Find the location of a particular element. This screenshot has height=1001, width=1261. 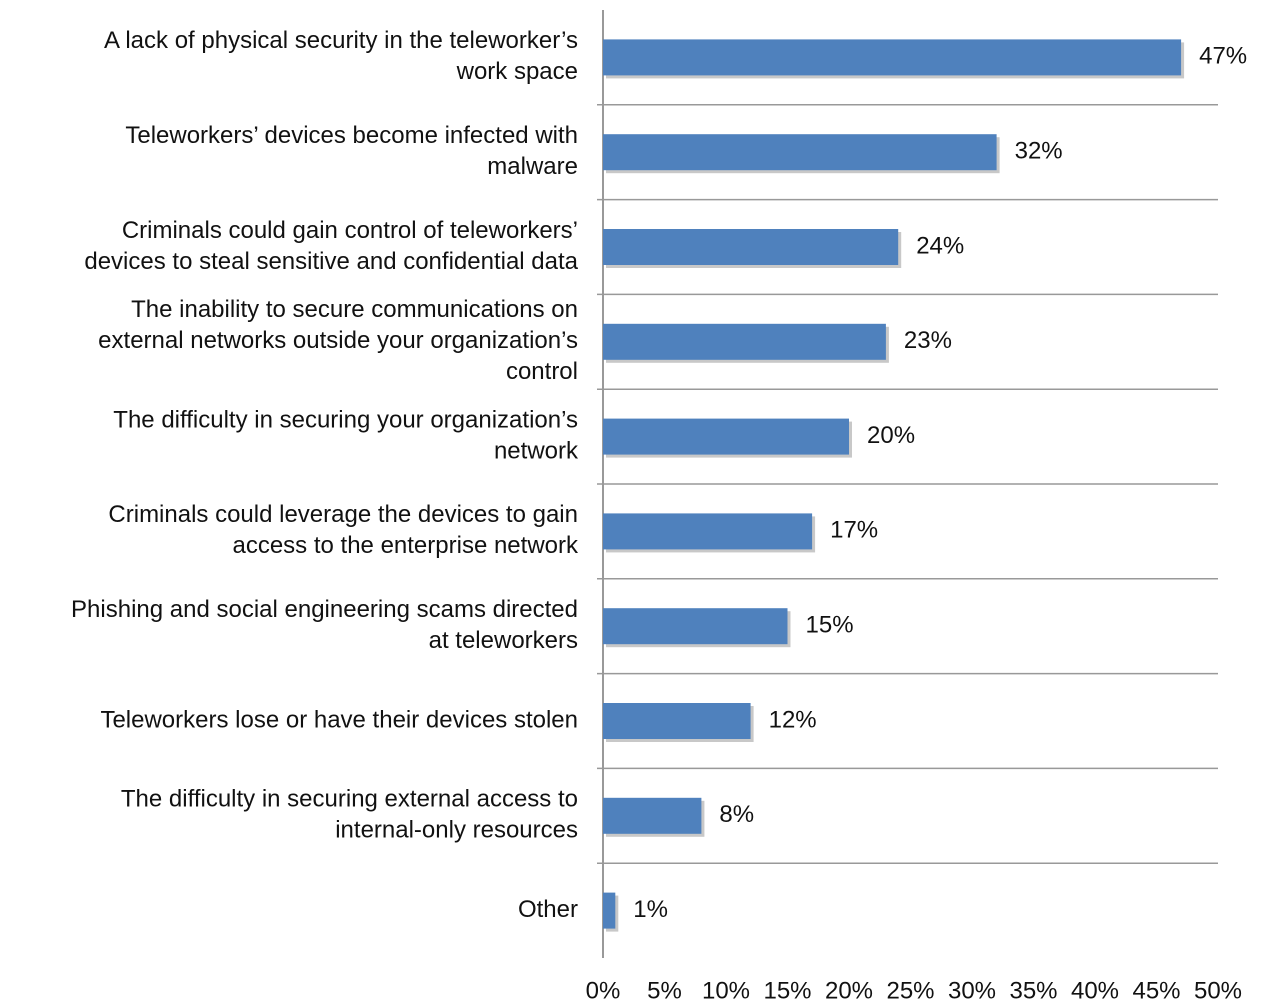

value-label: 8% is located at coordinates (736, 814).